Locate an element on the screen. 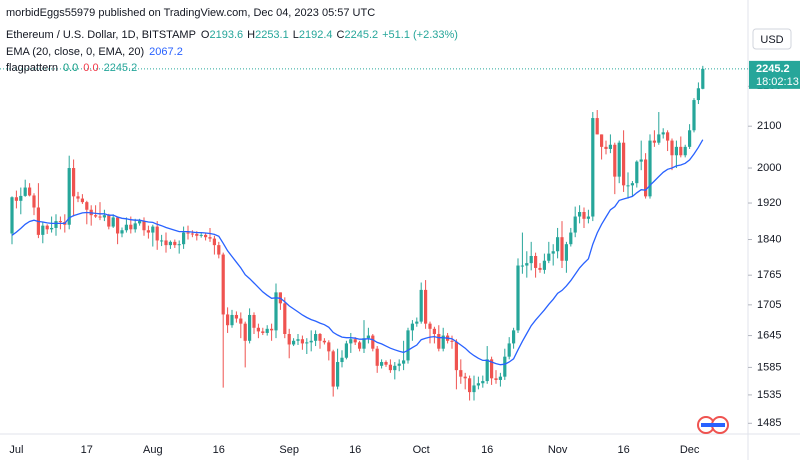 This screenshot has width=800, height=460. price-label-box is located at coordinates (774, 74).